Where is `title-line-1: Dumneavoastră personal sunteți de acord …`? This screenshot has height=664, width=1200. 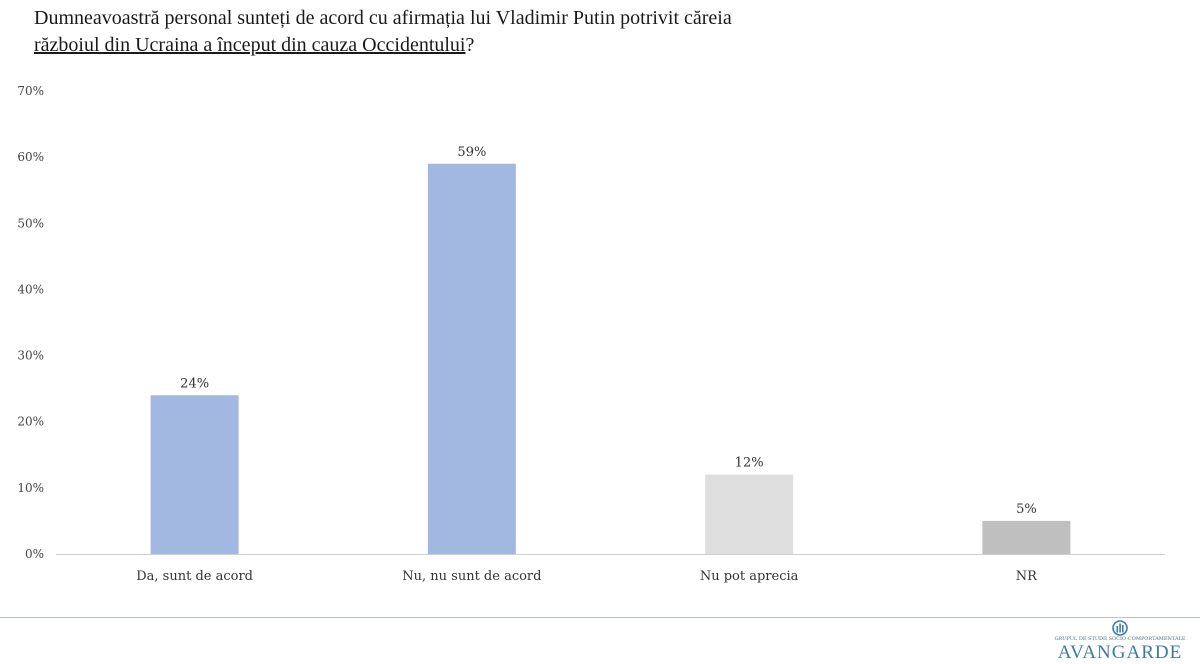 title-line-1: Dumneavoastră personal sunteți de acord … is located at coordinates (604, 18).